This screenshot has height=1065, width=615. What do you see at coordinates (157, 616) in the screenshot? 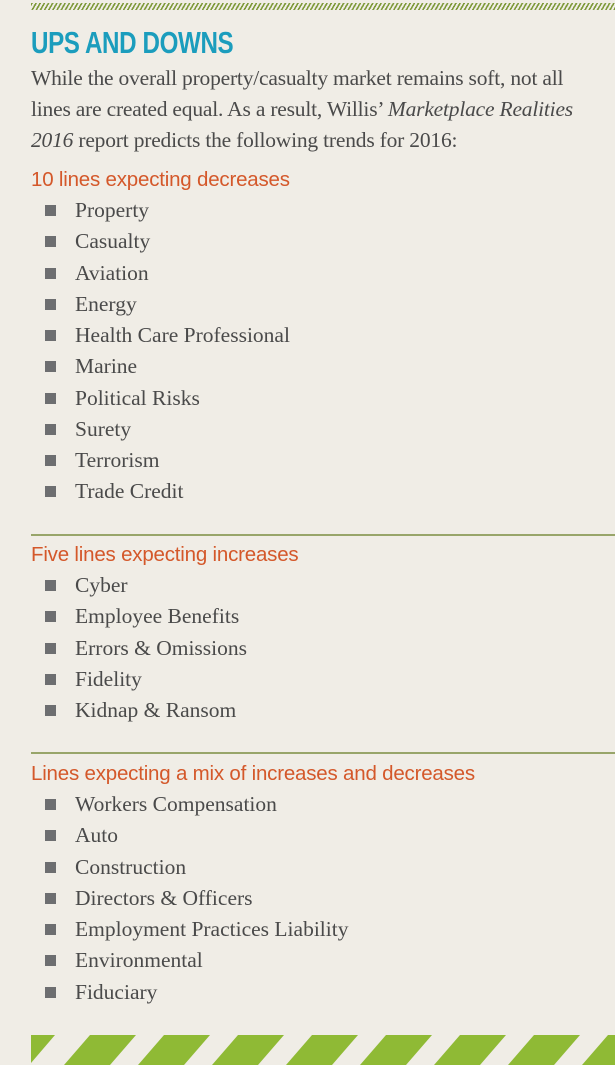
I see `item-label: Employee Benefits` at bounding box center [157, 616].